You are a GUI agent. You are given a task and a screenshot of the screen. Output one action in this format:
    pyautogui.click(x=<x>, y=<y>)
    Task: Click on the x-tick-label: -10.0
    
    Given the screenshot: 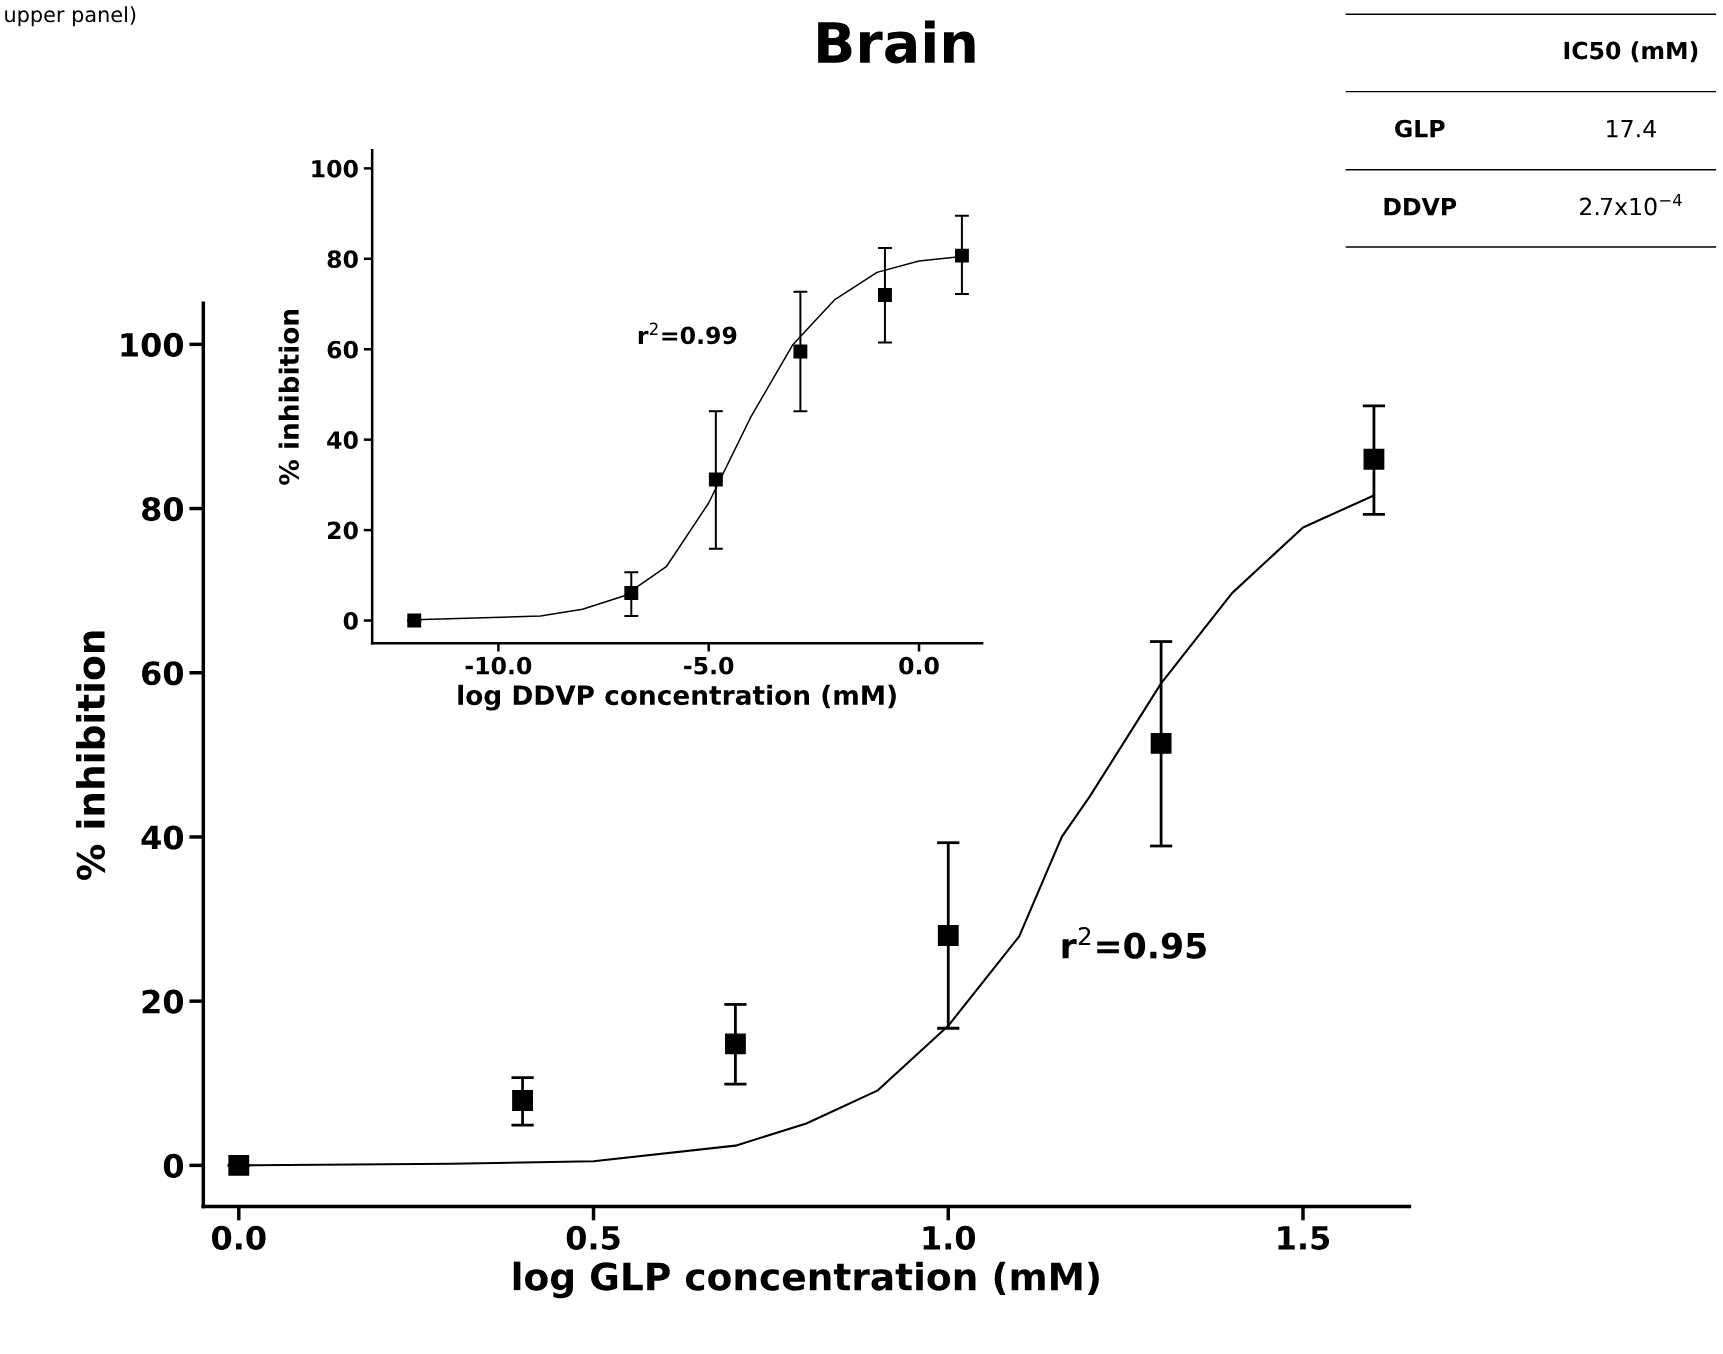 What is the action you would take?
    pyautogui.click(x=498, y=665)
    